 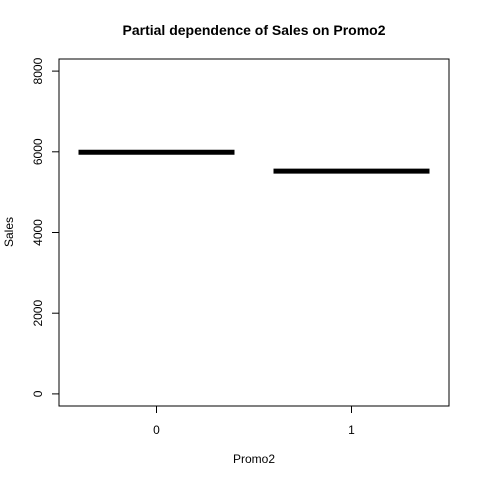 What do you see at coordinates (38, 70) in the screenshot?
I see `y-tick-label: 8000` at bounding box center [38, 70].